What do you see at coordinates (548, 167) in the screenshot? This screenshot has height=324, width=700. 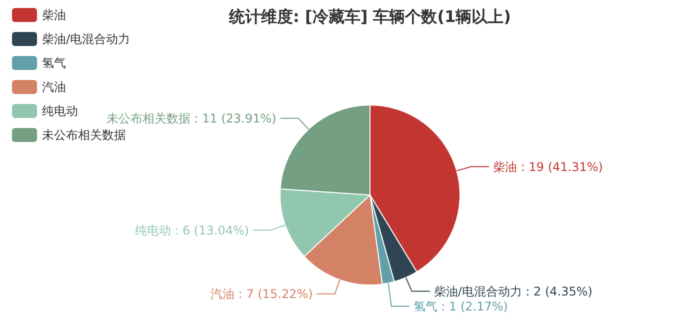 I see `category-label: 柴油 : 19 (41.31%)` at bounding box center [548, 167].